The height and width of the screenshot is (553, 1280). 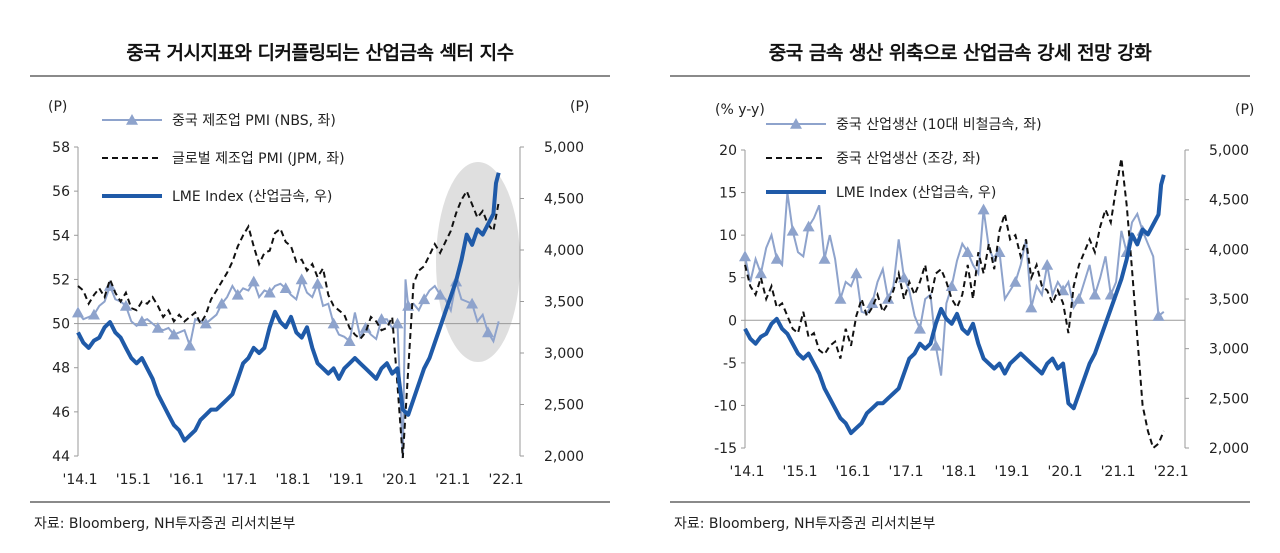 What do you see at coordinates (61, 369) in the screenshot?
I see `y-tick-label-left: 48` at bounding box center [61, 369].